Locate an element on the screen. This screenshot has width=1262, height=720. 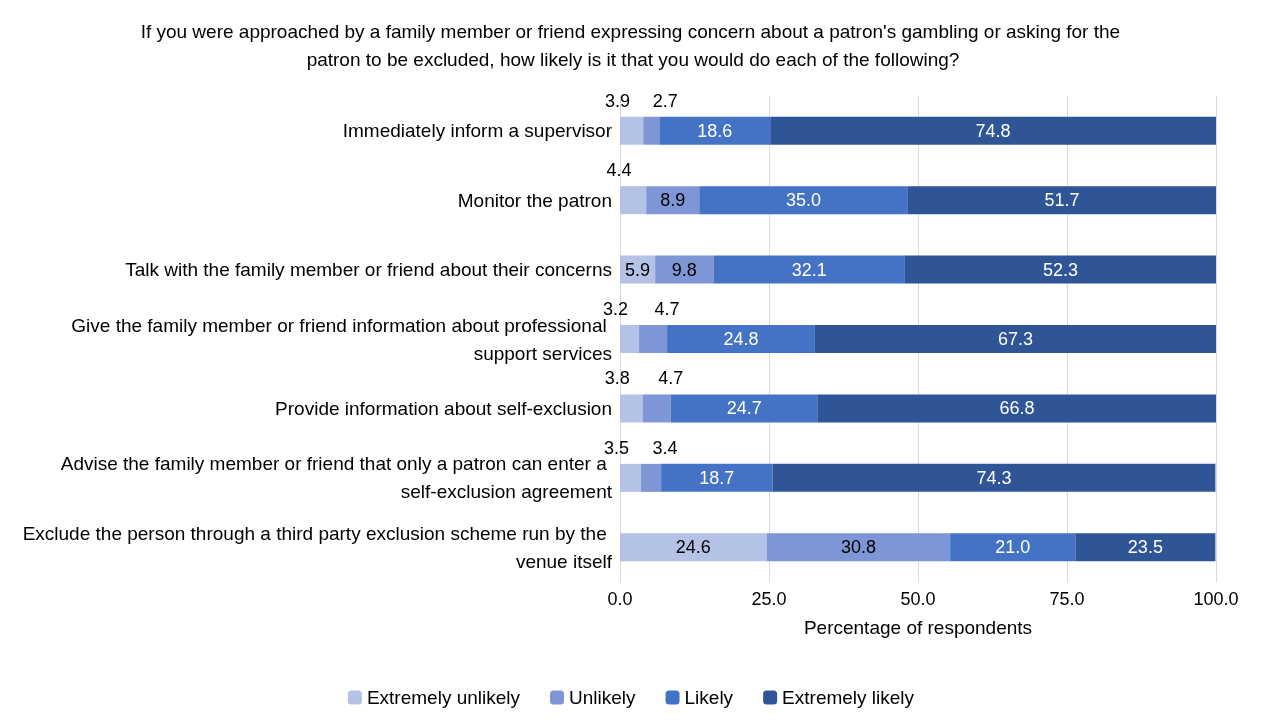
data-label: 21.0 is located at coordinates (1013, 547).